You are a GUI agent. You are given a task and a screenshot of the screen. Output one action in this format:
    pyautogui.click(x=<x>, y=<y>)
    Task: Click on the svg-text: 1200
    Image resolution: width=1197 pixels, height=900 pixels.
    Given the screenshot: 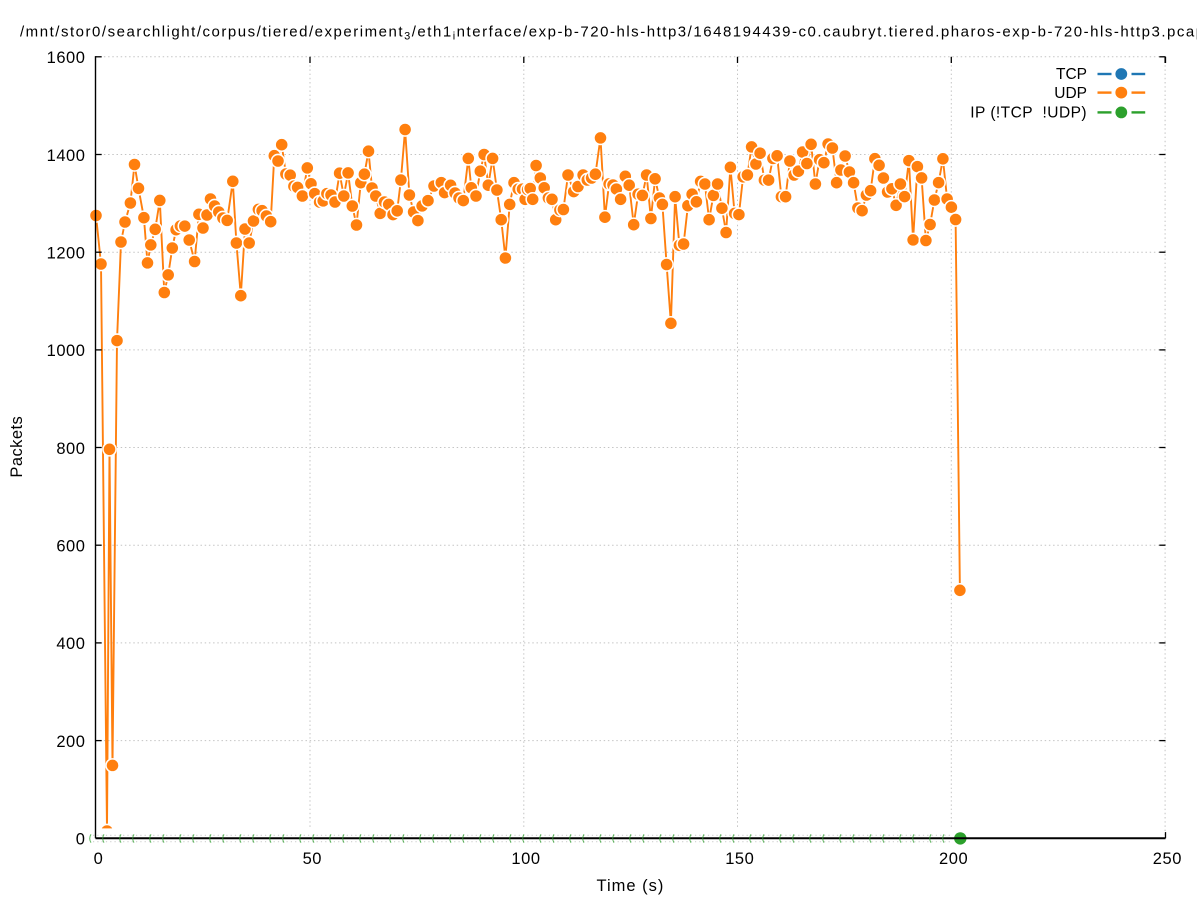 What is the action you would take?
    pyautogui.click(x=66, y=254)
    